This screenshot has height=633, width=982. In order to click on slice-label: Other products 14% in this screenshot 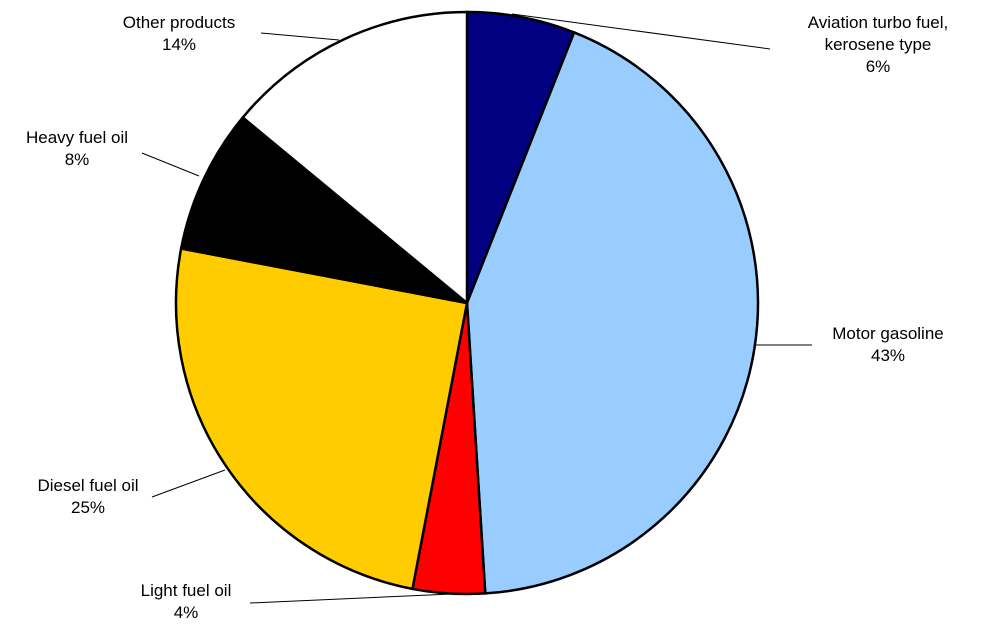, I will do `click(179, 33)`.